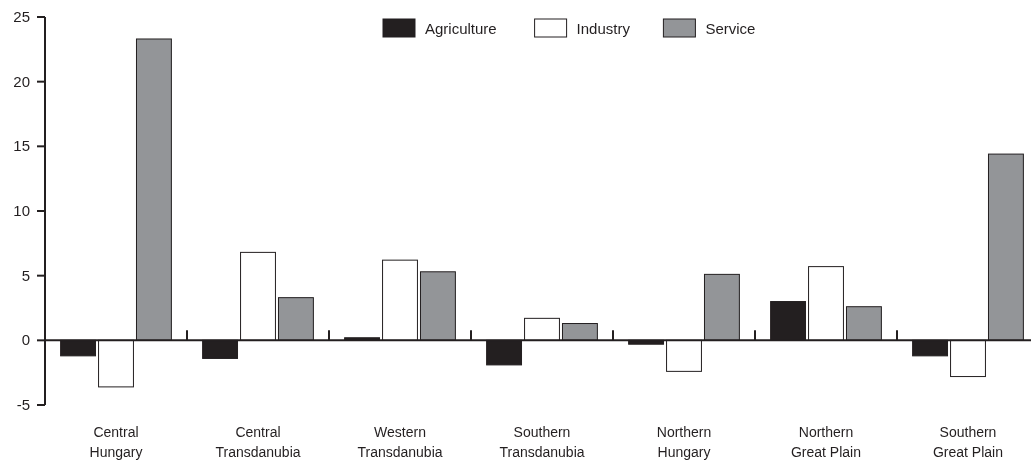 The image size is (1031, 464). Describe the element at coordinates (542, 442) in the screenshot. I see `x-tick-label: Southern Transdanubia` at that location.